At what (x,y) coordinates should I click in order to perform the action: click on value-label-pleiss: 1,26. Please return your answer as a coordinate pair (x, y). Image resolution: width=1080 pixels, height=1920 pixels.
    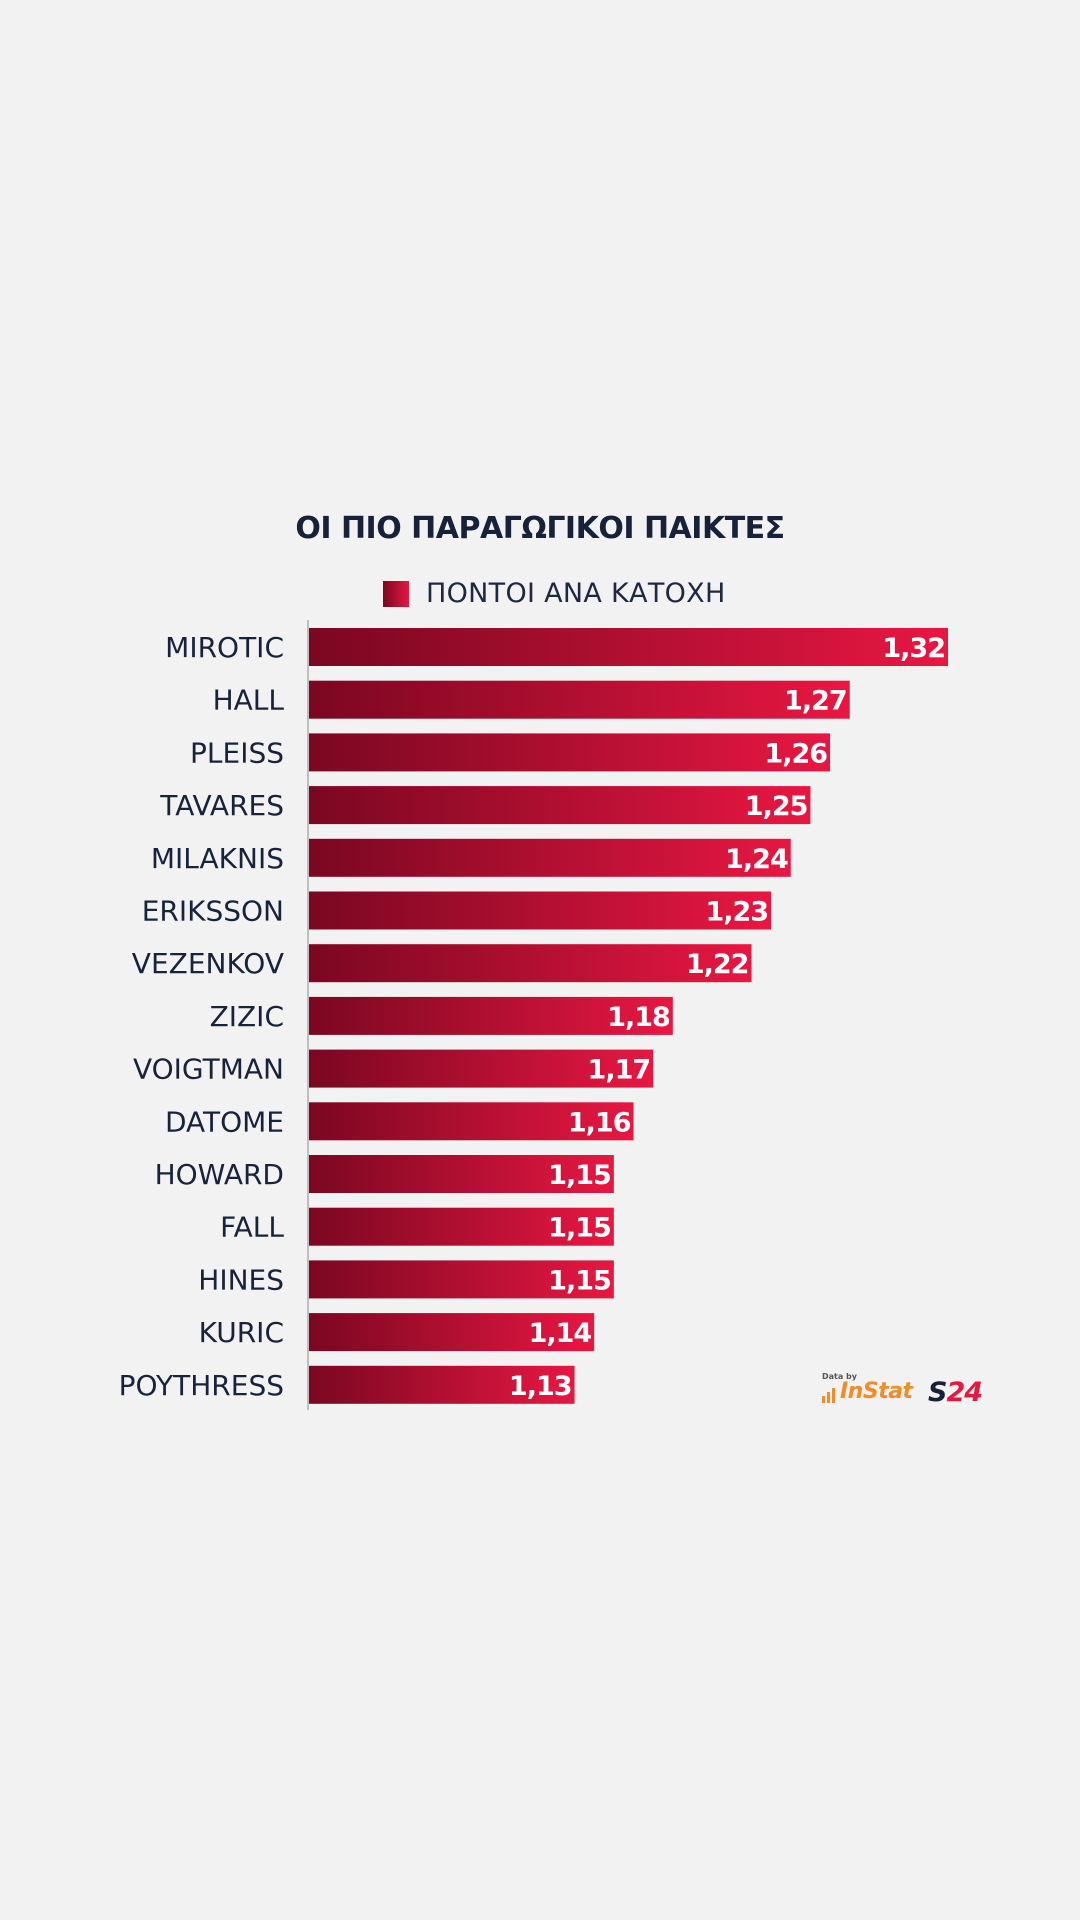
    Looking at the image, I should click on (795, 753).